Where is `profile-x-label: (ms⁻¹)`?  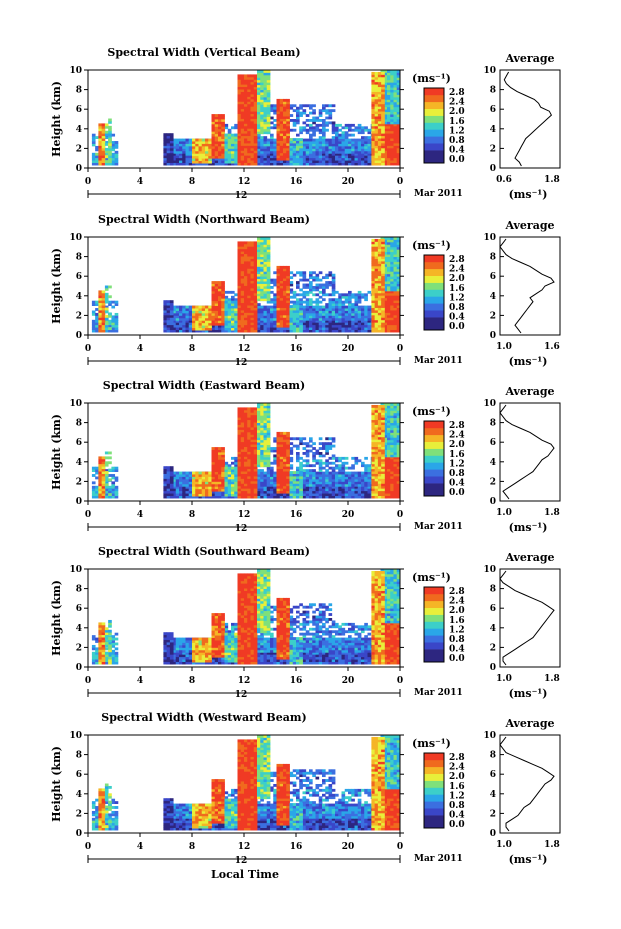
profile-x-label: (ms⁻¹) is located at coordinates (528, 361).